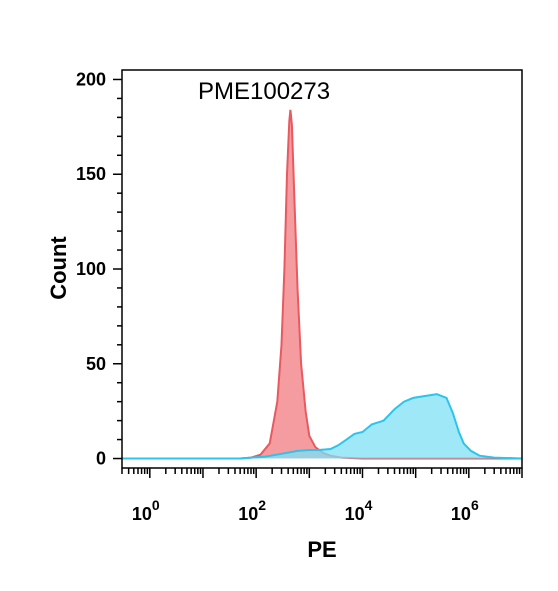  I want to click on x-tick-label: 10⁴, so click(359, 510).